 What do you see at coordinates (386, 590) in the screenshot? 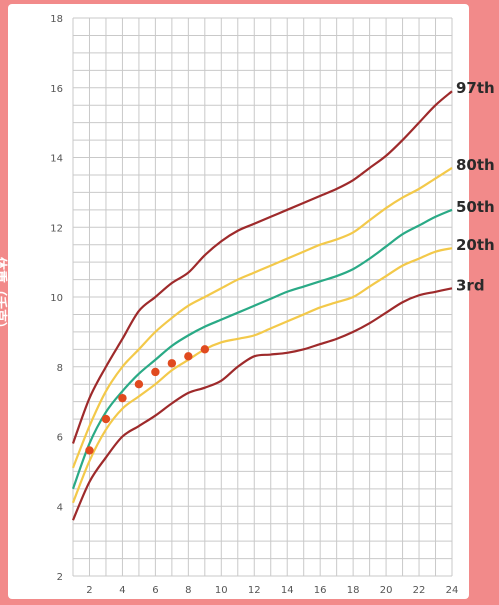
I see `x-tick-label: 20` at bounding box center [386, 590].